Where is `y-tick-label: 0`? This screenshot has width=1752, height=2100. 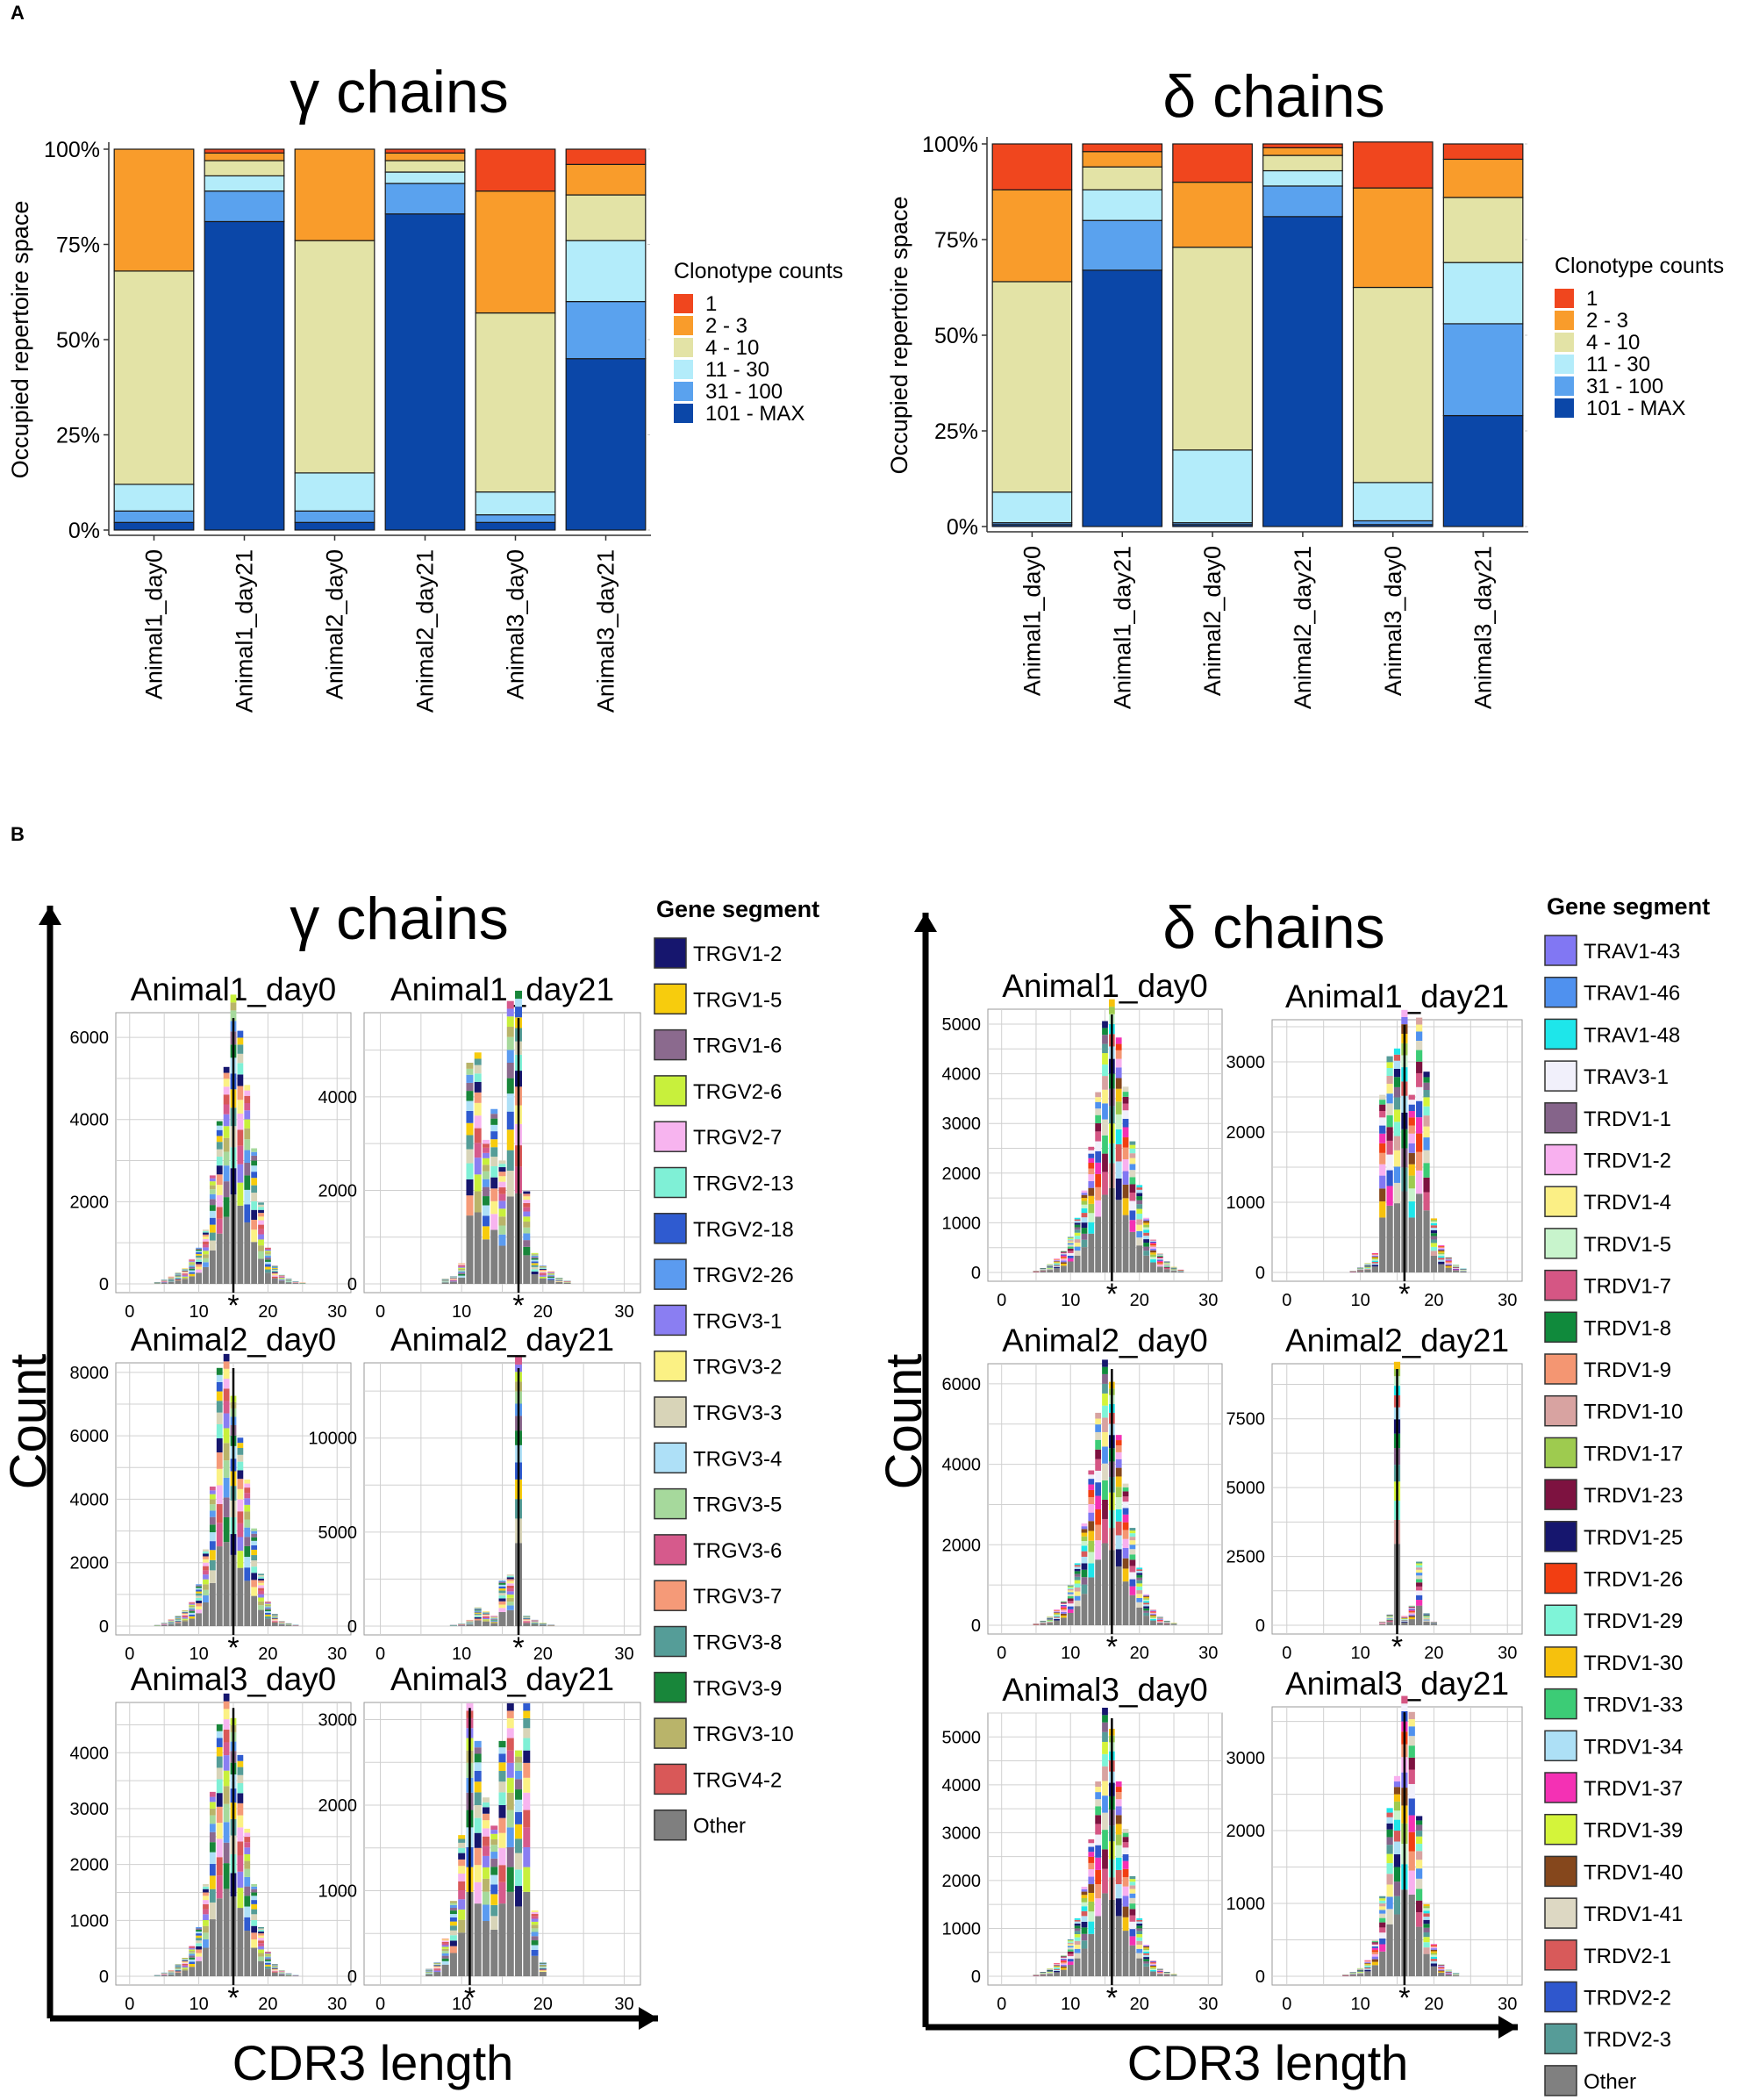 y-tick-label: 0 is located at coordinates (104, 1977).